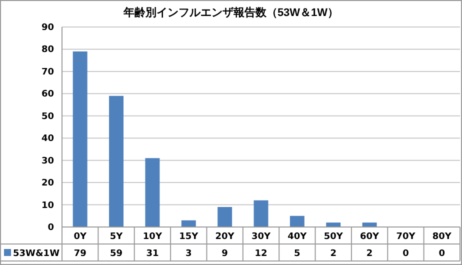 The image size is (462, 265). Describe the element at coordinates (261, 237) in the screenshot. I see `x-tick-label: 30Y` at that location.